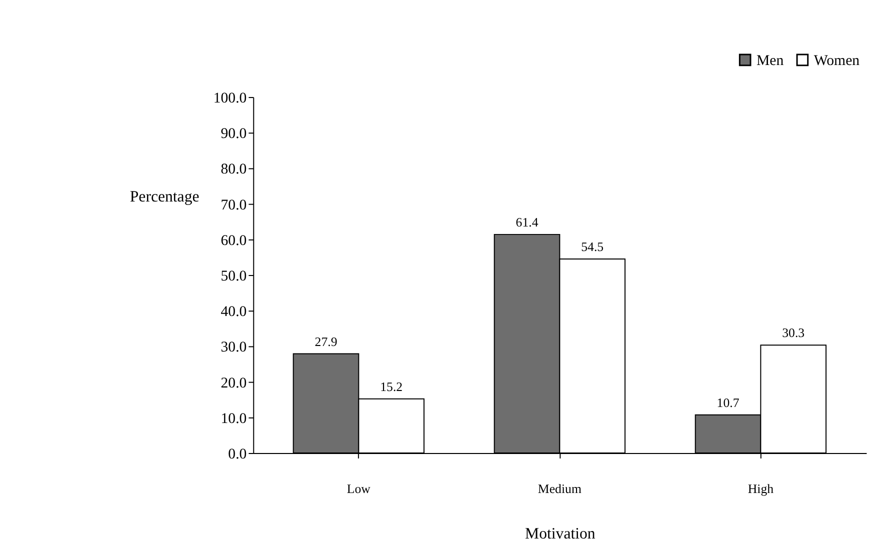  I want to click on y-tick-label: 30.0, so click(233, 348).